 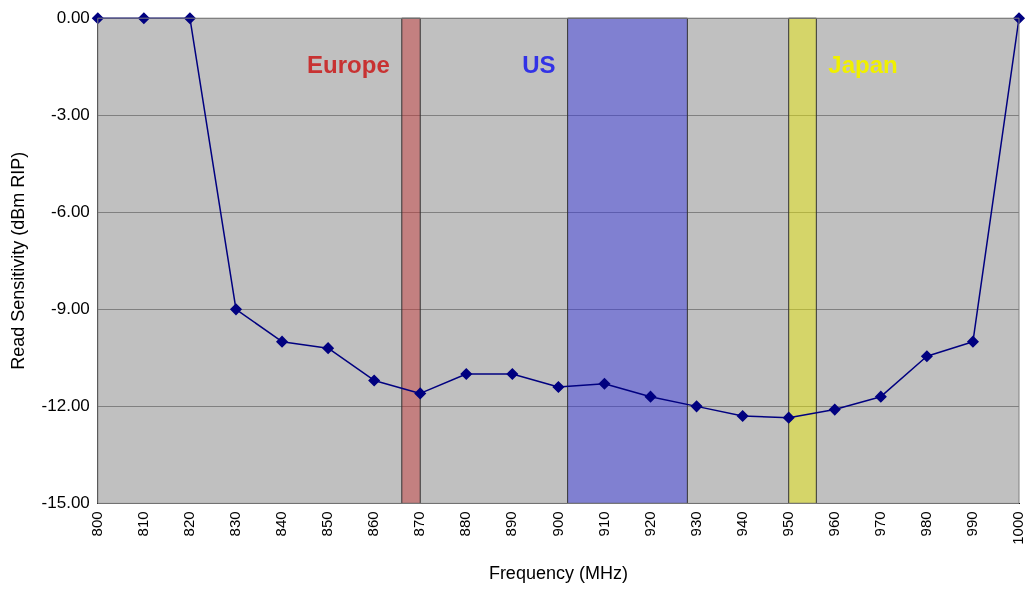 I want to click on x-tick-label: 850, so click(x=327, y=524).